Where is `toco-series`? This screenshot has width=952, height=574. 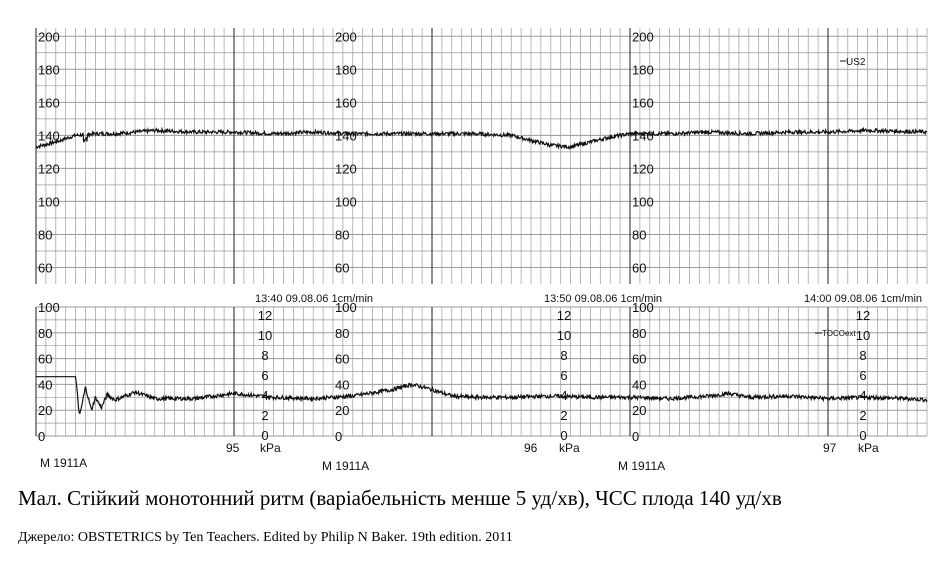 toco-series is located at coordinates (482, 395).